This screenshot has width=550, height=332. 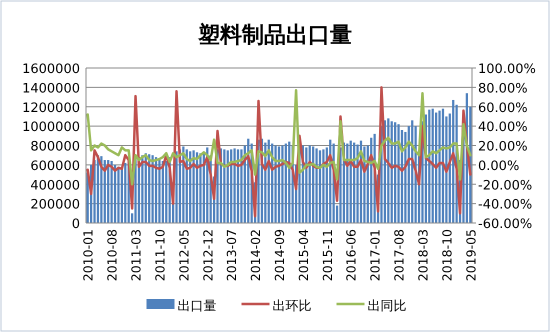 I want to click on y-tick-label: 1000000, so click(x=51, y=128).